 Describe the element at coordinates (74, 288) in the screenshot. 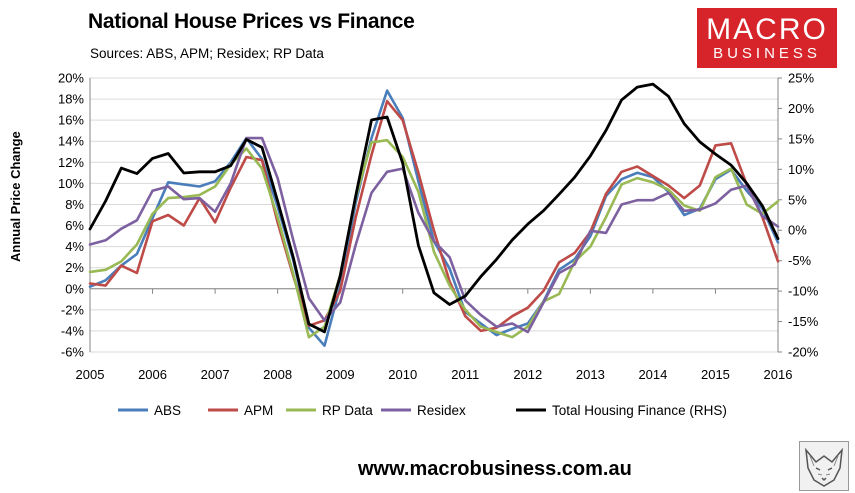

I see `y-tick-label: 0%` at that location.